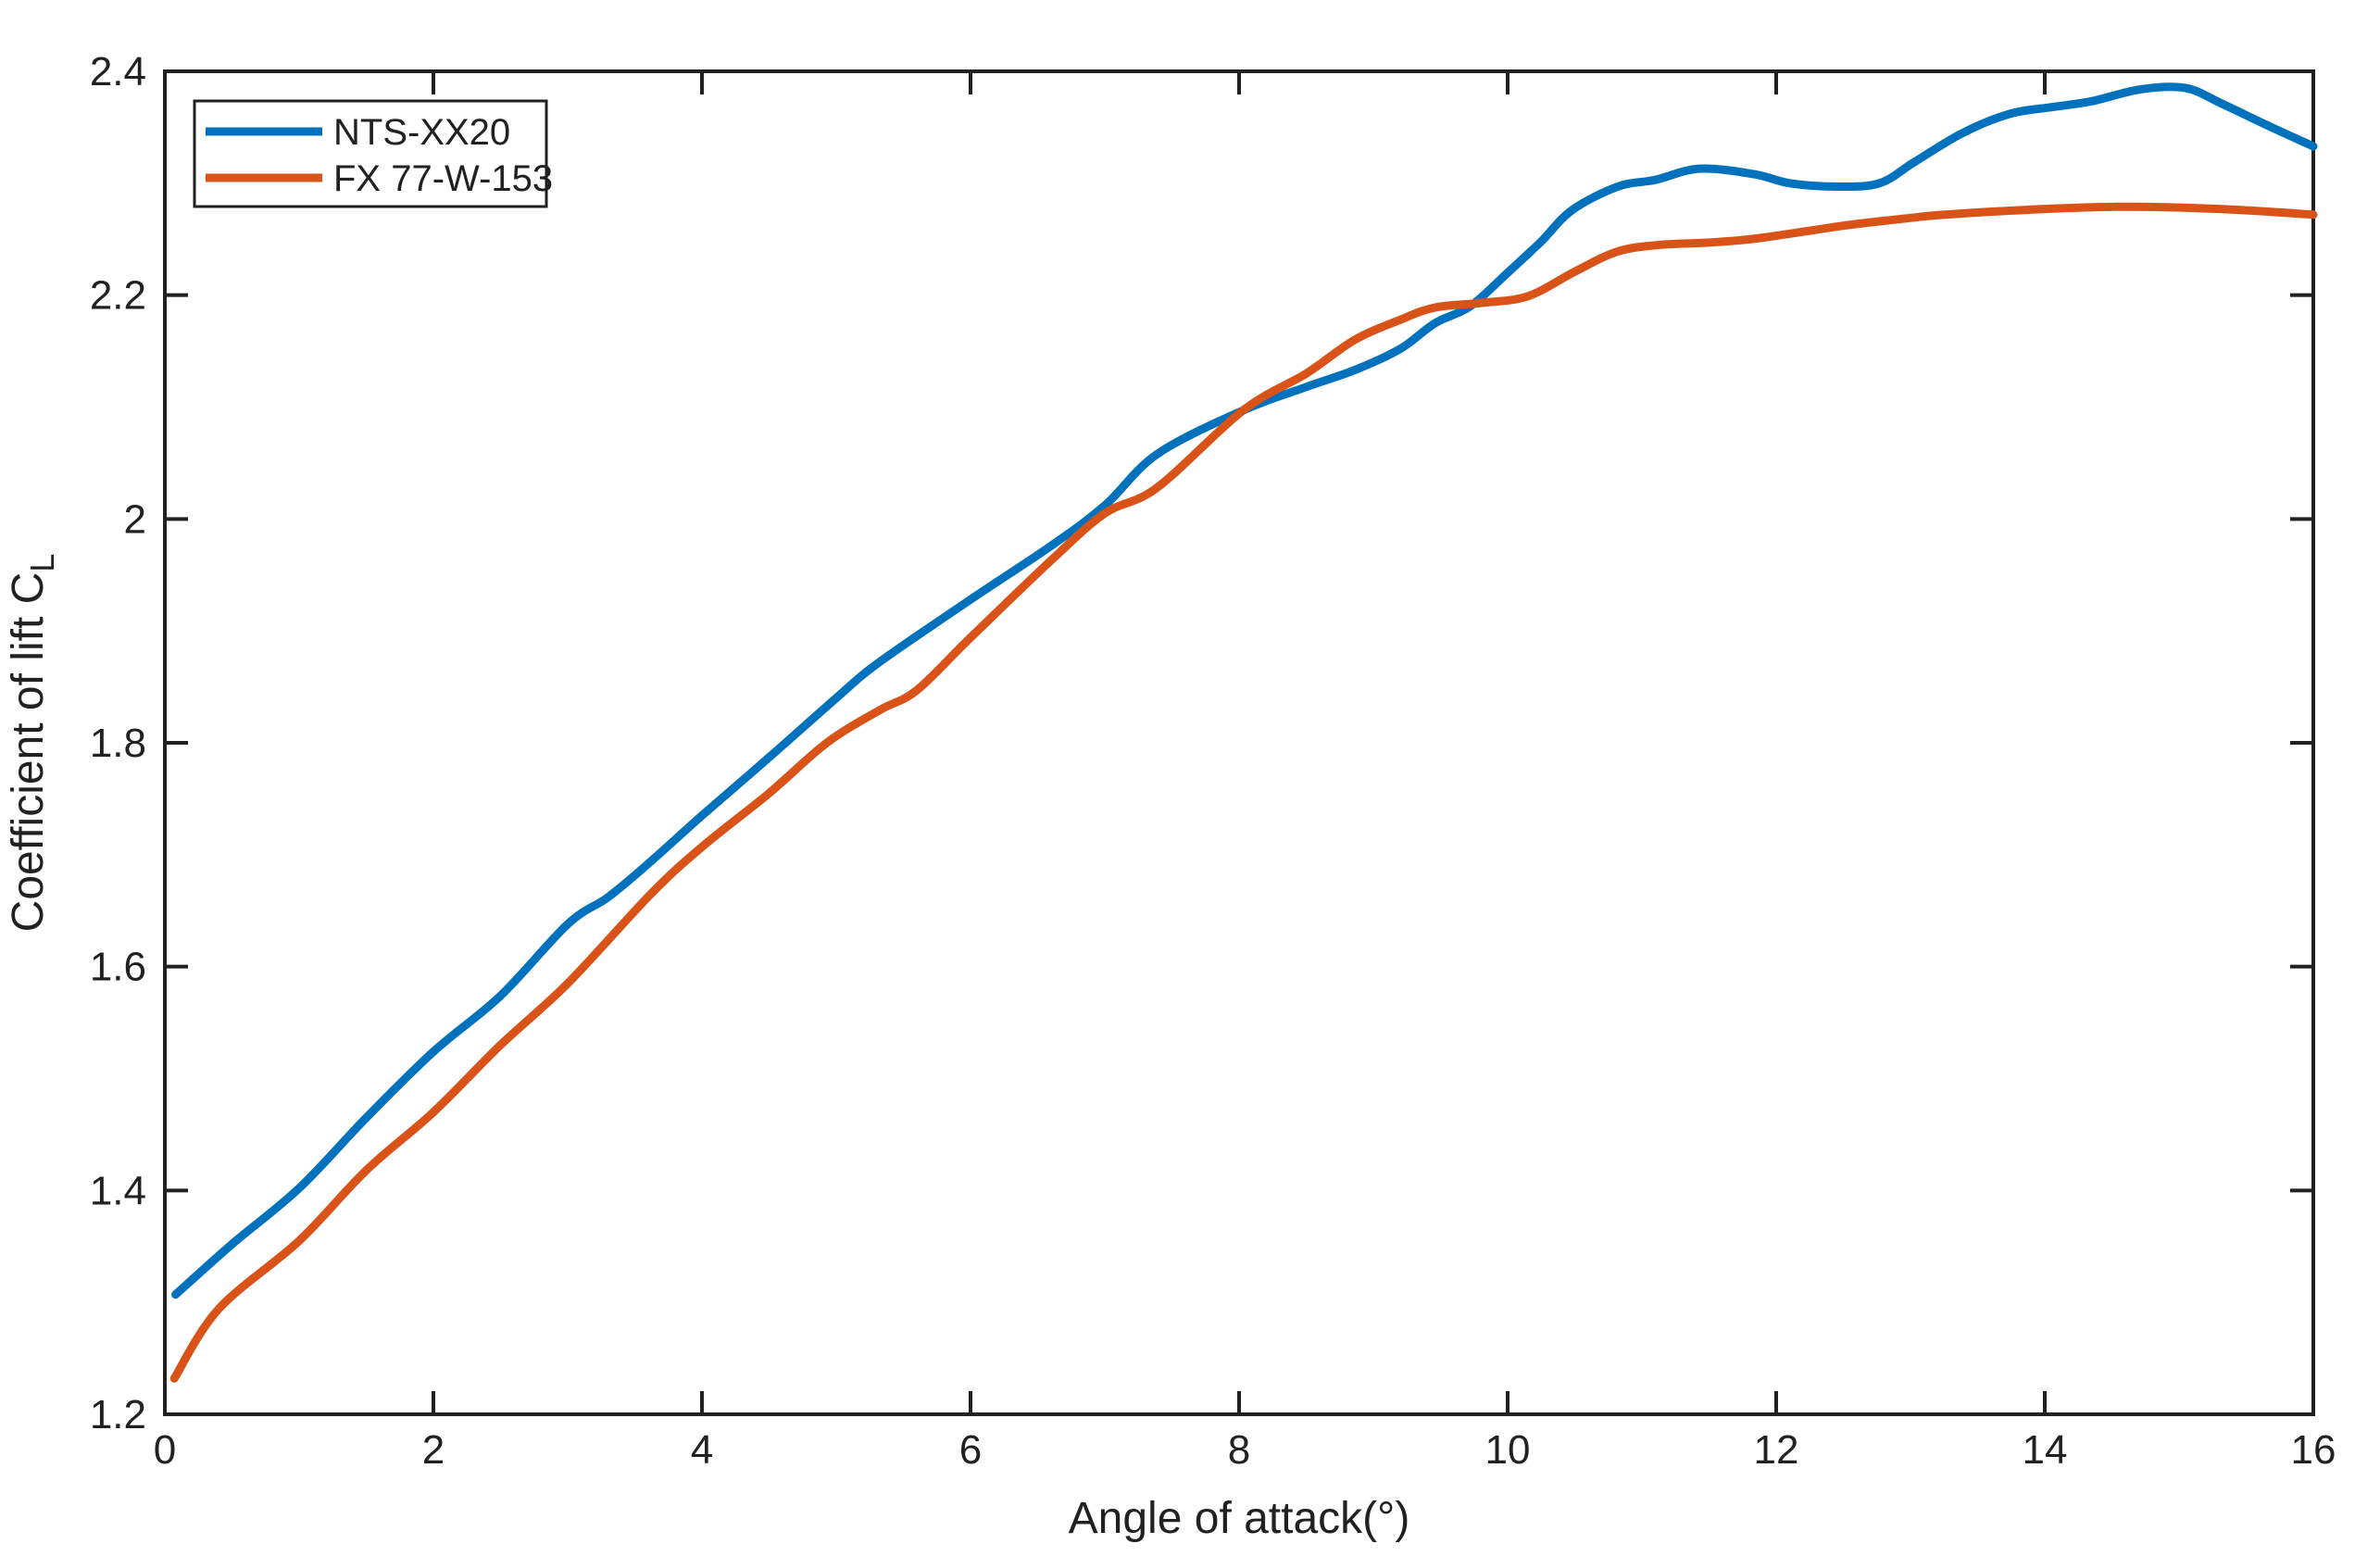 The height and width of the screenshot is (1556, 2380). Describe the element at coordinates (118, 71) in the screenshot. I see `y-tick-label: 2.4` at that location.